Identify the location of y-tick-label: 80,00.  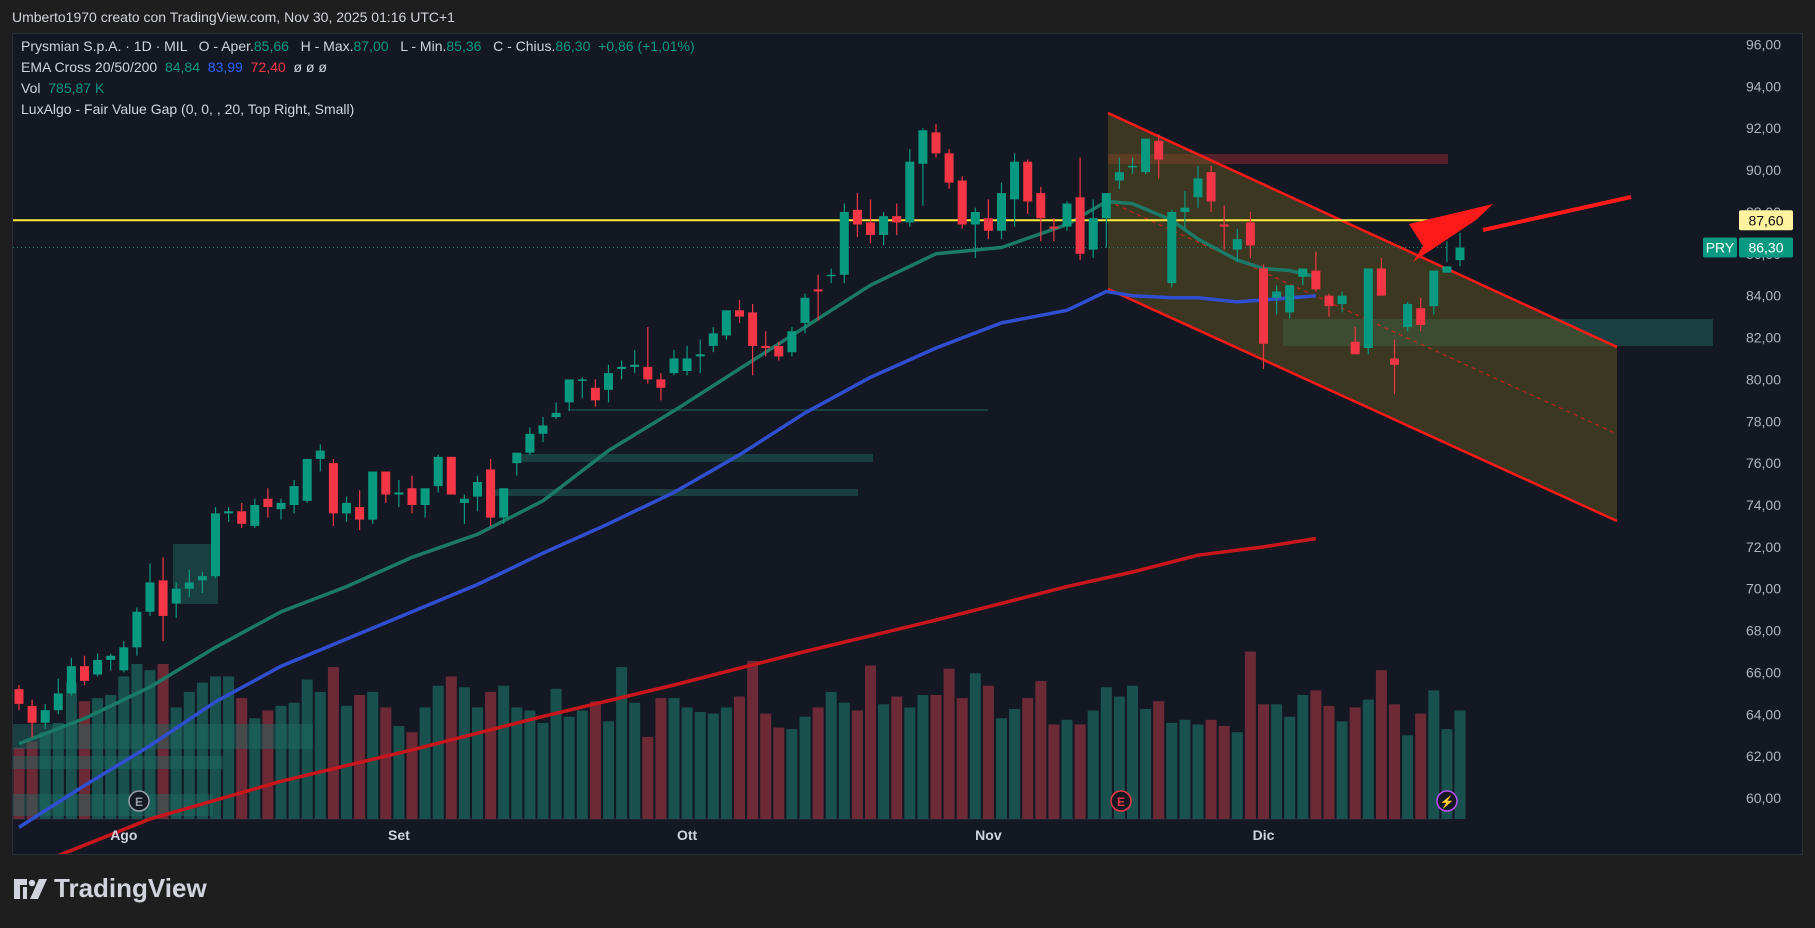
(1763, 379).